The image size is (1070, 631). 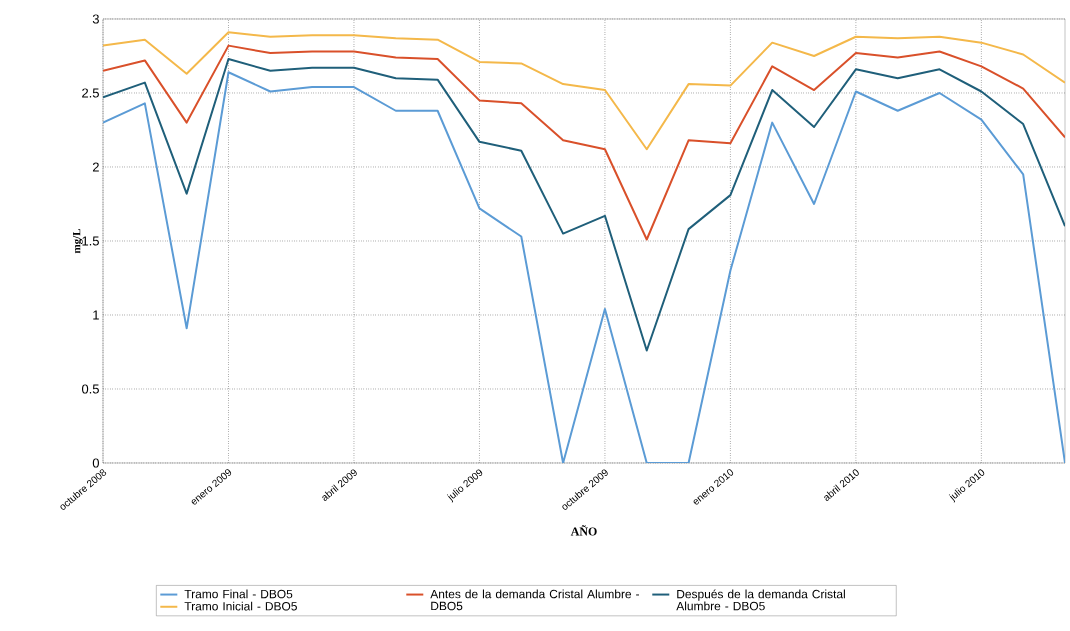 I want to click on y-axis-title: mg/L, so click(x=78, y=241).